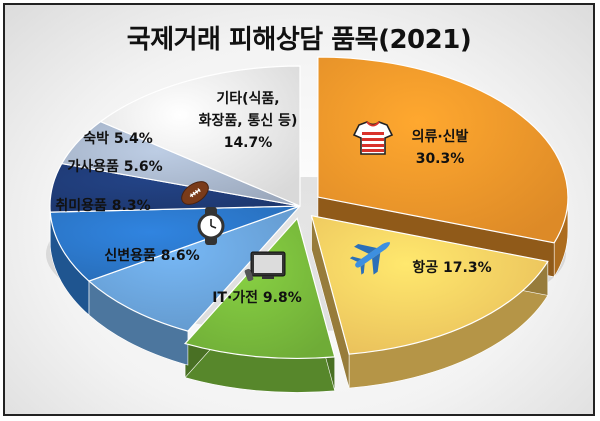 The image size is (600, 421). What do you see at coordinates (440, 136) in the screenshot?
I see `slice-label-line: 의류·신발` at bounding box center [440, 136].